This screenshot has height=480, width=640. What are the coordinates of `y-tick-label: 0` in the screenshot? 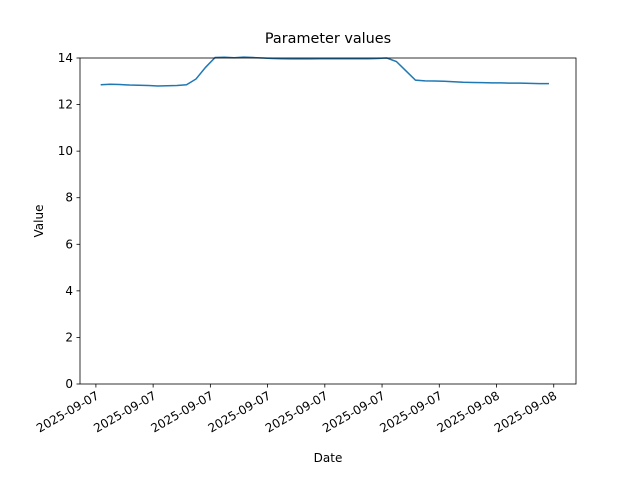 It's located at (69, 384).